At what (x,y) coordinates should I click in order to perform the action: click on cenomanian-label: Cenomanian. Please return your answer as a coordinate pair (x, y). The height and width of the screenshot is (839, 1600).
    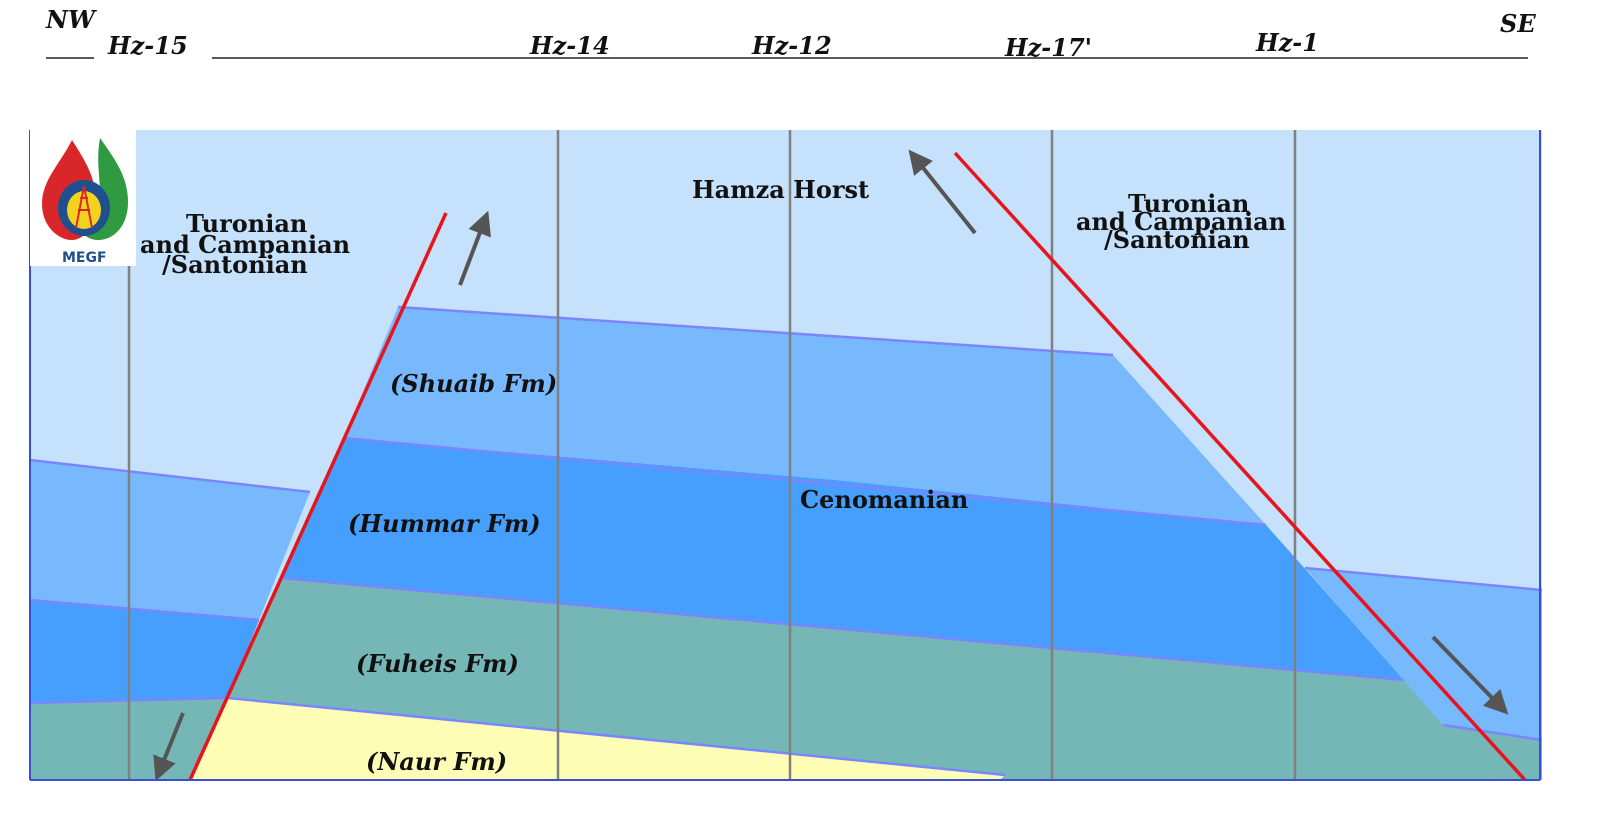
    Looking at the image, I should click on (884, 499).